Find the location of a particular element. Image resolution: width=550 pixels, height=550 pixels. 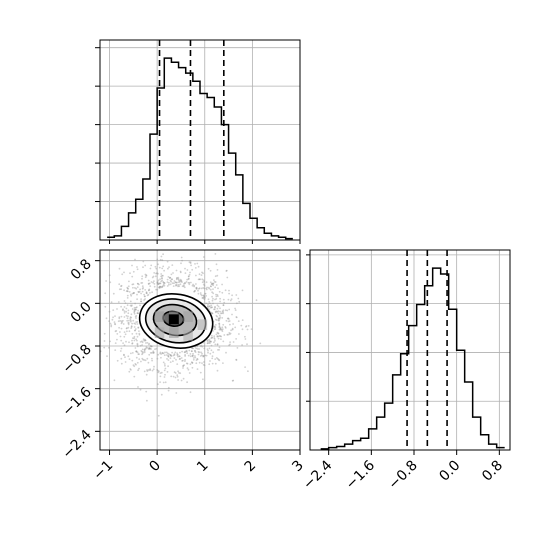

histogram-step-line is located at coordinates (200, 148).